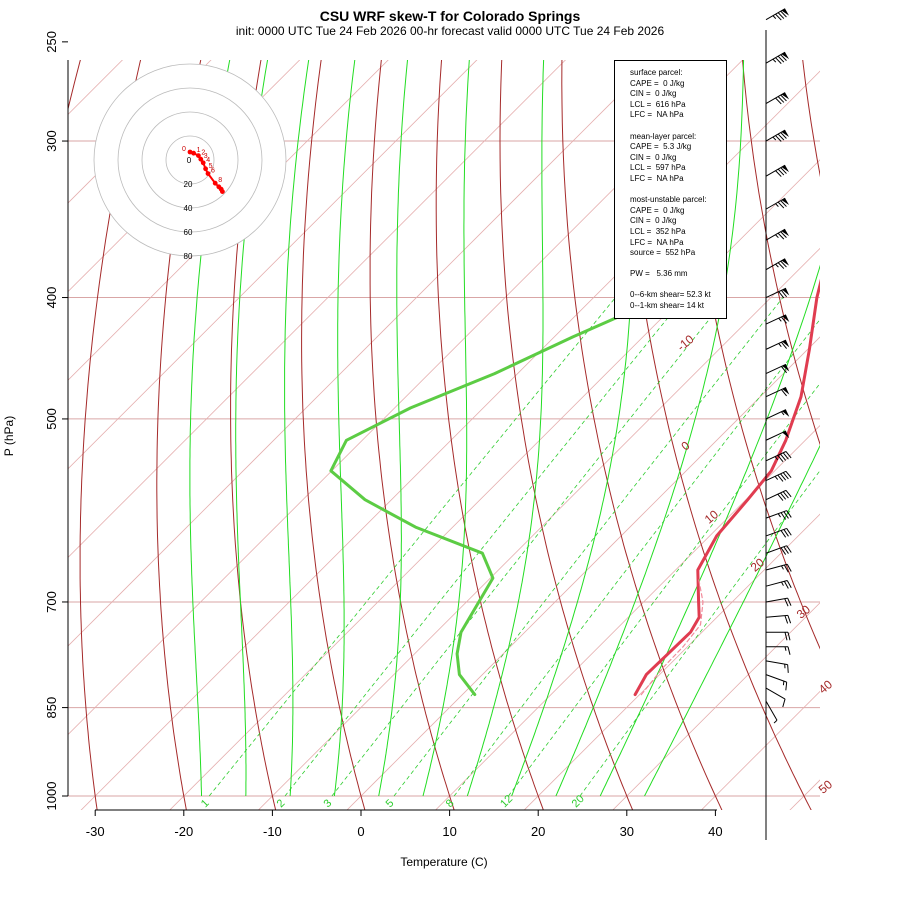  Describe the element at coordinates (51, 298) in the screenshot. I see `y-tick-label: 400` at that location.